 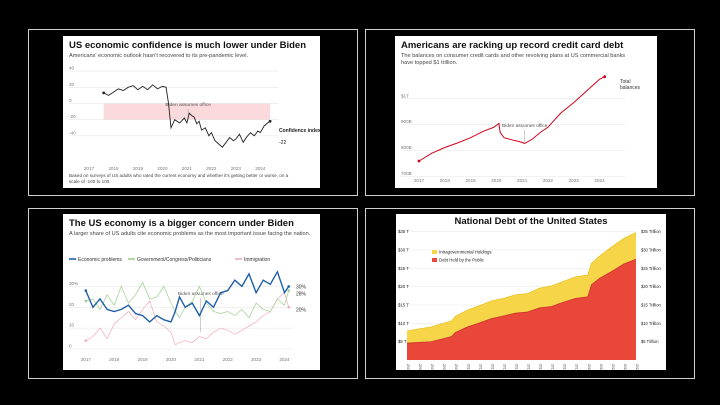 I want to click on y-tick-label-right: $20 Trillion, so click(x=651, y=286).